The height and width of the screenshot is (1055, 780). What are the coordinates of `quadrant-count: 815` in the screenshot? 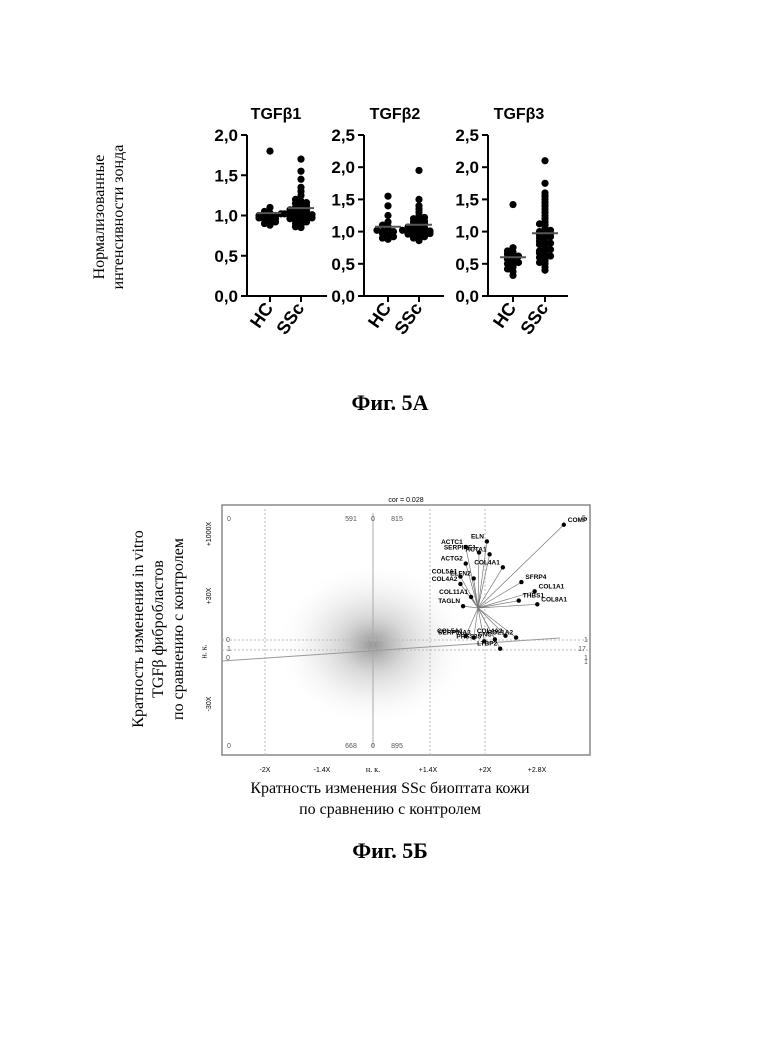 It's located at (397, 519).